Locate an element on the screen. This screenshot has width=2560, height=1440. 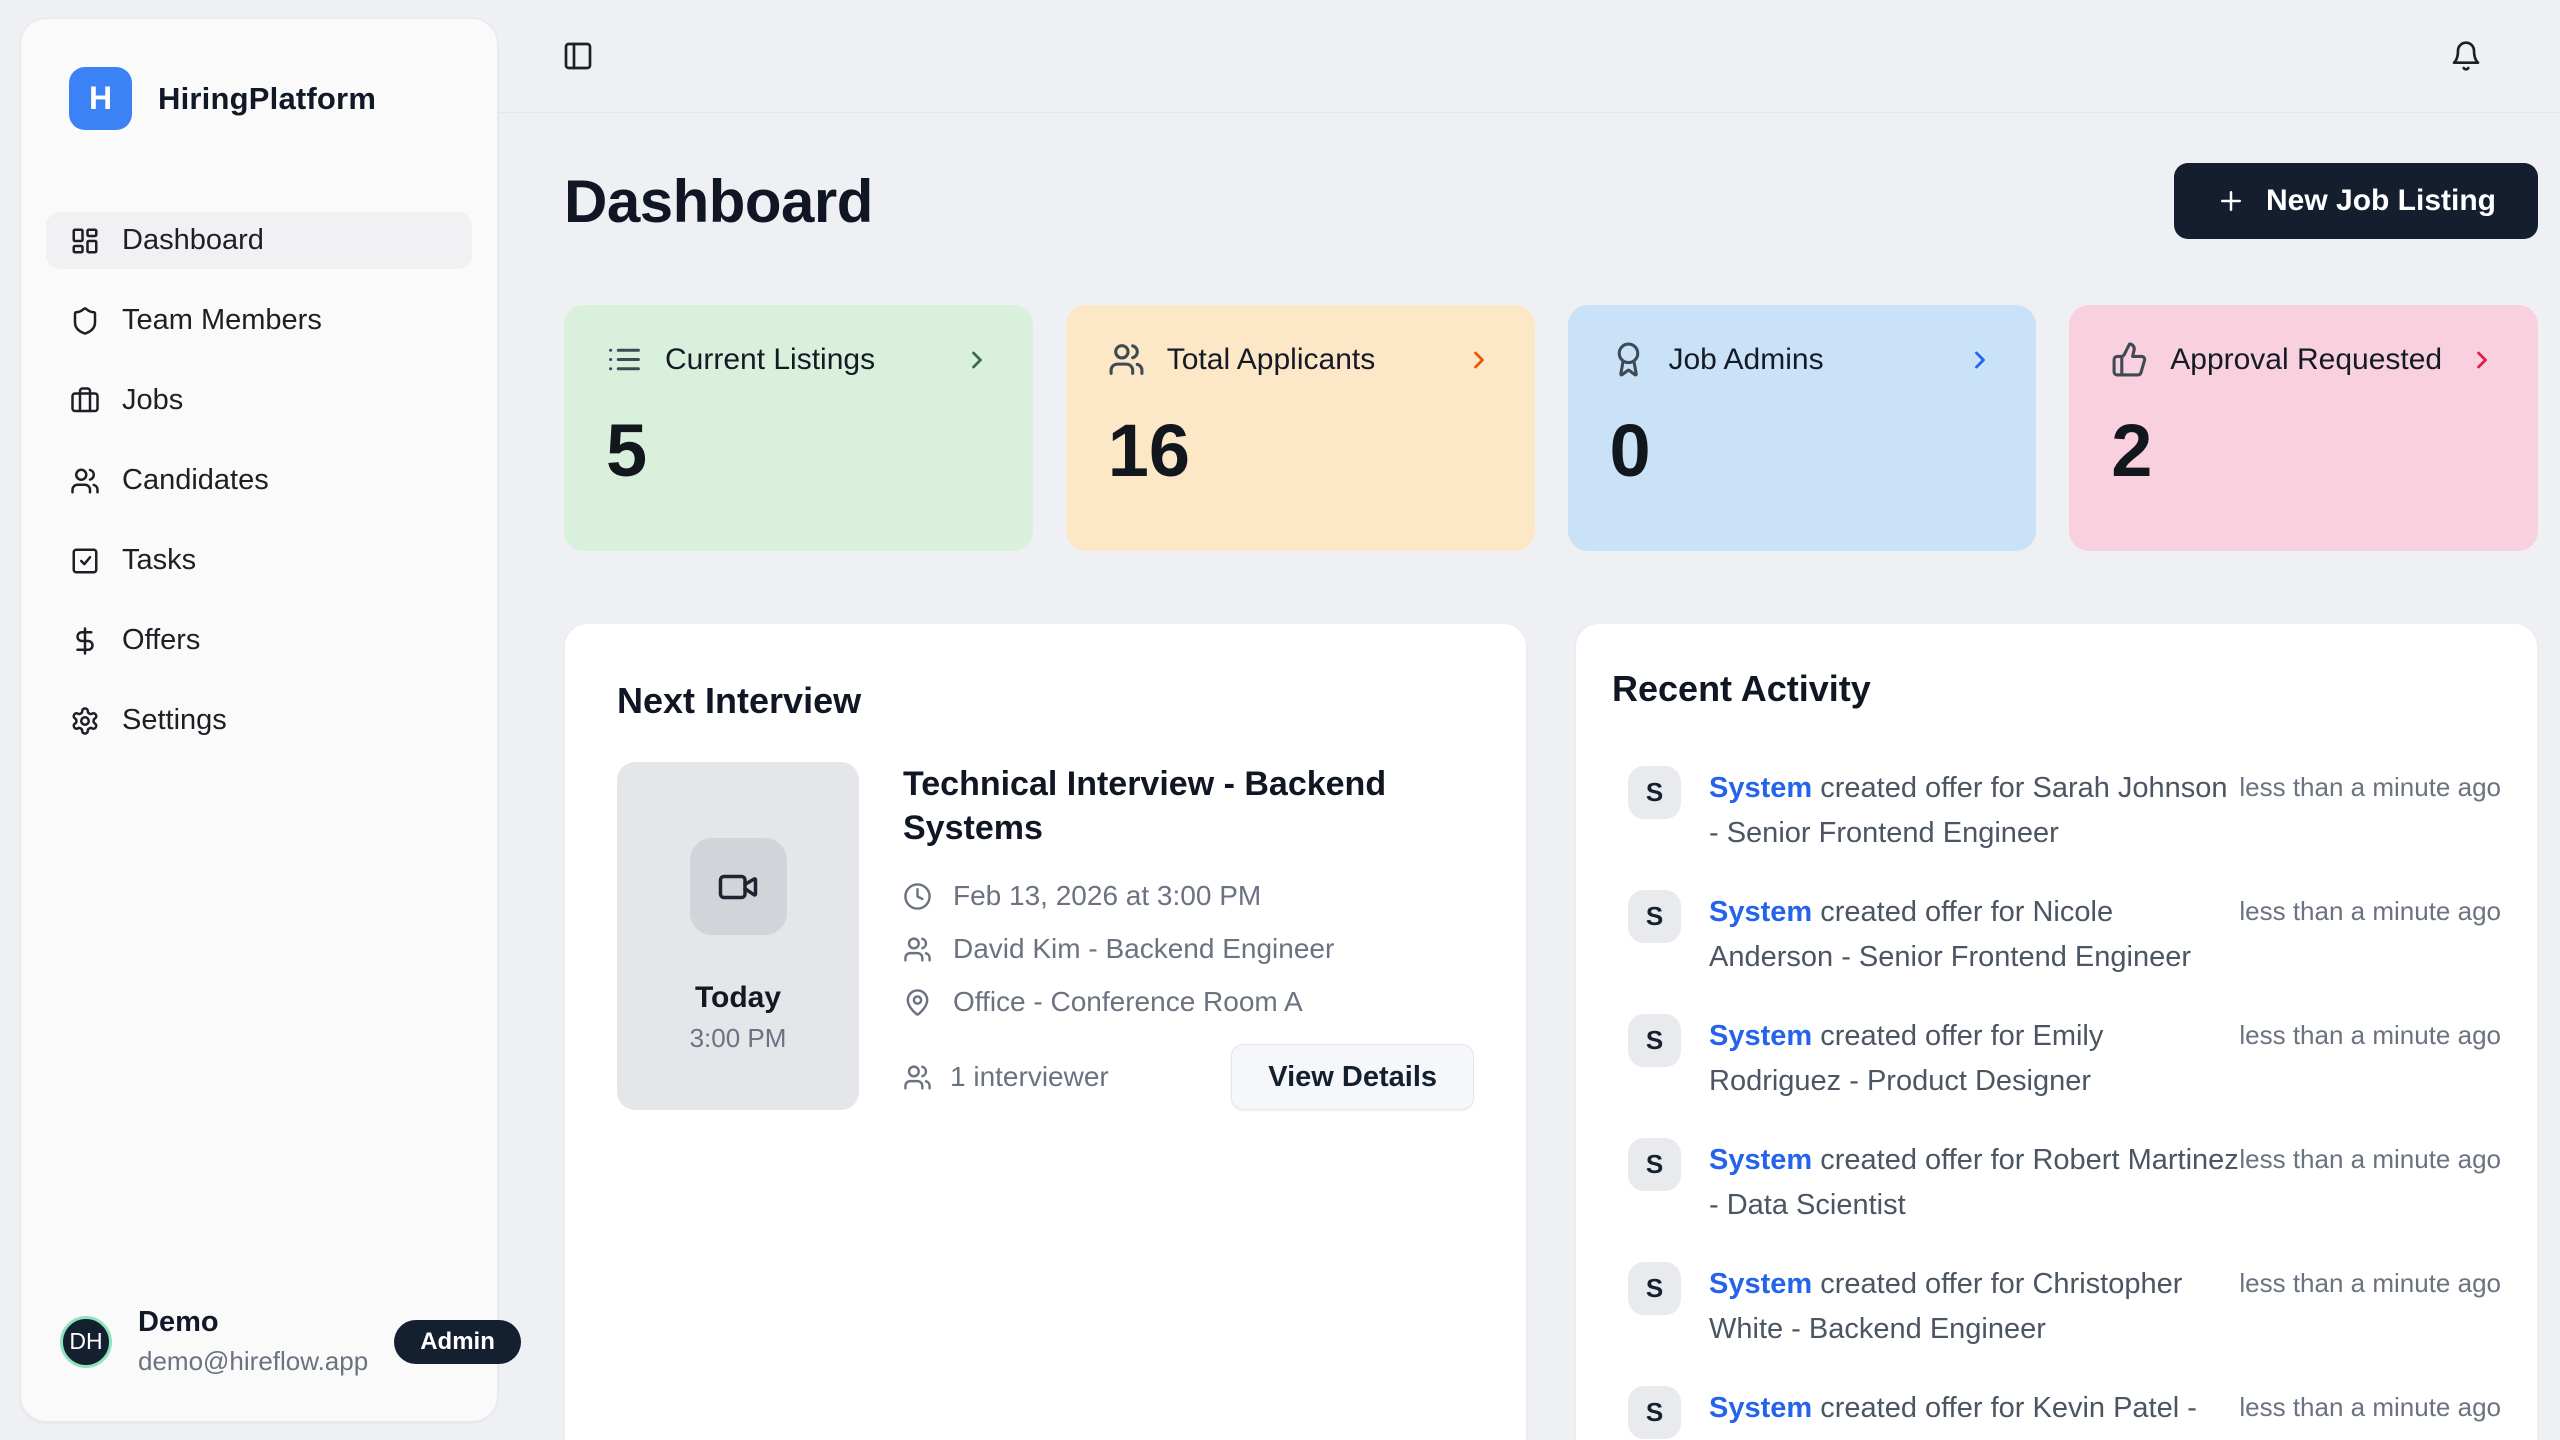
interviewer-count-label: 1 interviewer is located at coordinates (1029, 1076).